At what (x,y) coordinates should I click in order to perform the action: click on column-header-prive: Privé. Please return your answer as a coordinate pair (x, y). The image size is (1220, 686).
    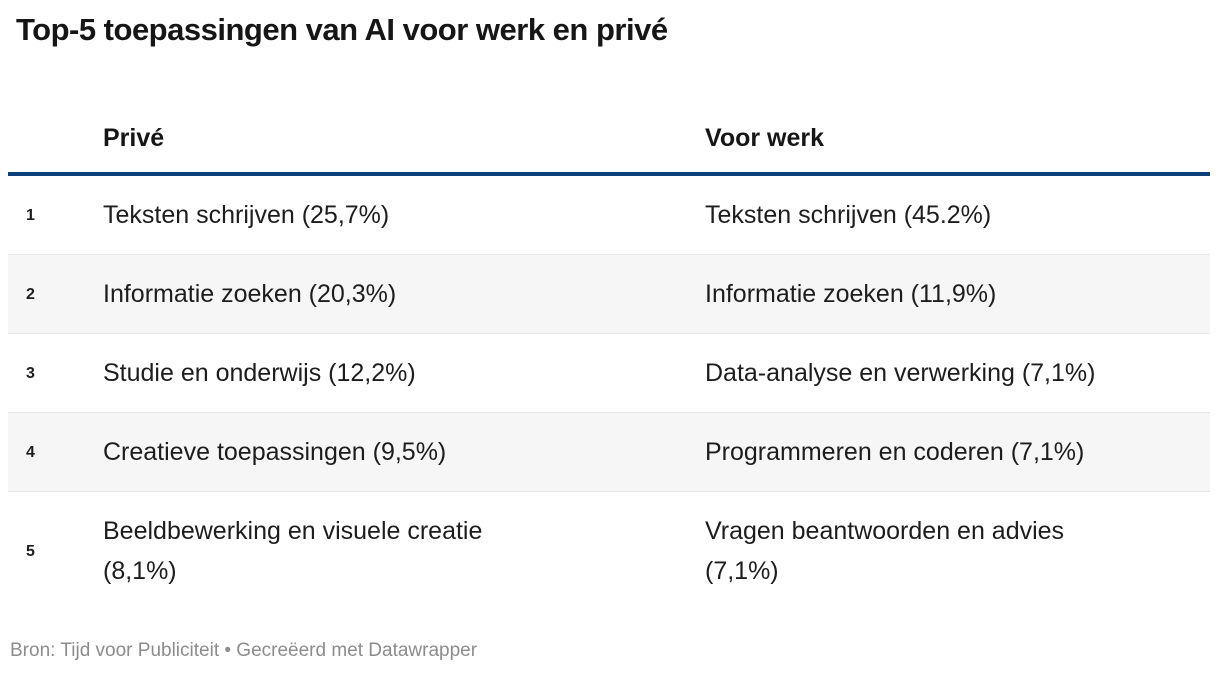
    Looking at the image, I should click on (404, 113).